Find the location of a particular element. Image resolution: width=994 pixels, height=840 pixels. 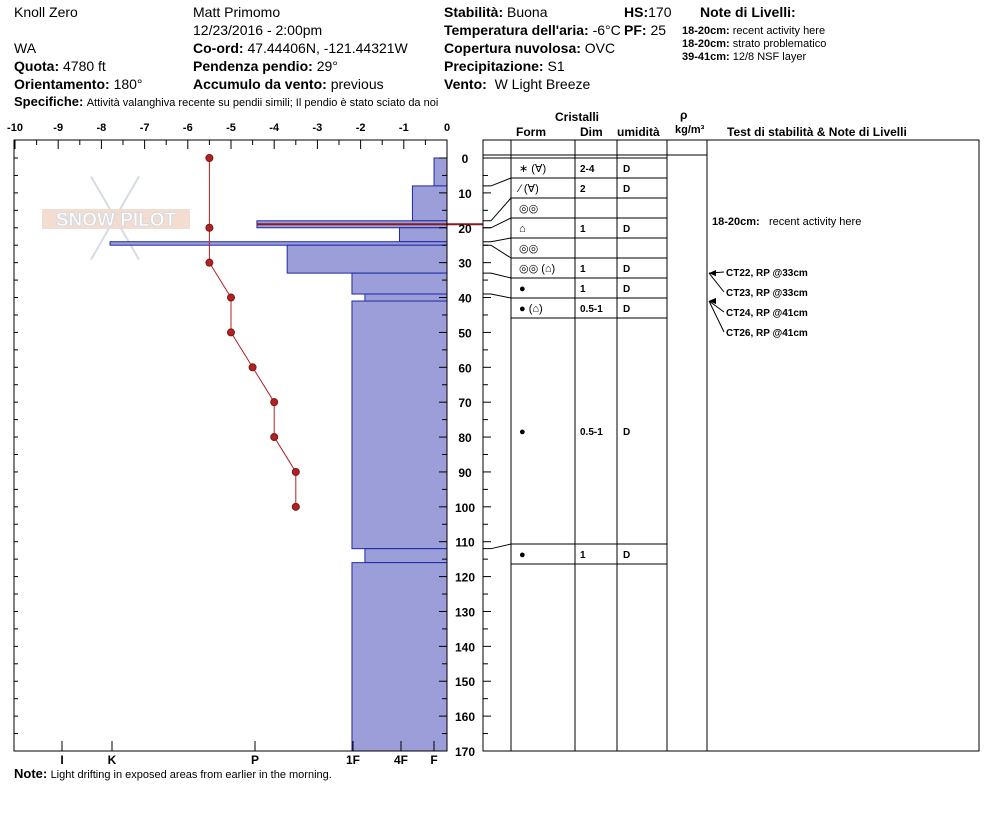

hardness-tick-label: I is located at coordinates (61, 760).